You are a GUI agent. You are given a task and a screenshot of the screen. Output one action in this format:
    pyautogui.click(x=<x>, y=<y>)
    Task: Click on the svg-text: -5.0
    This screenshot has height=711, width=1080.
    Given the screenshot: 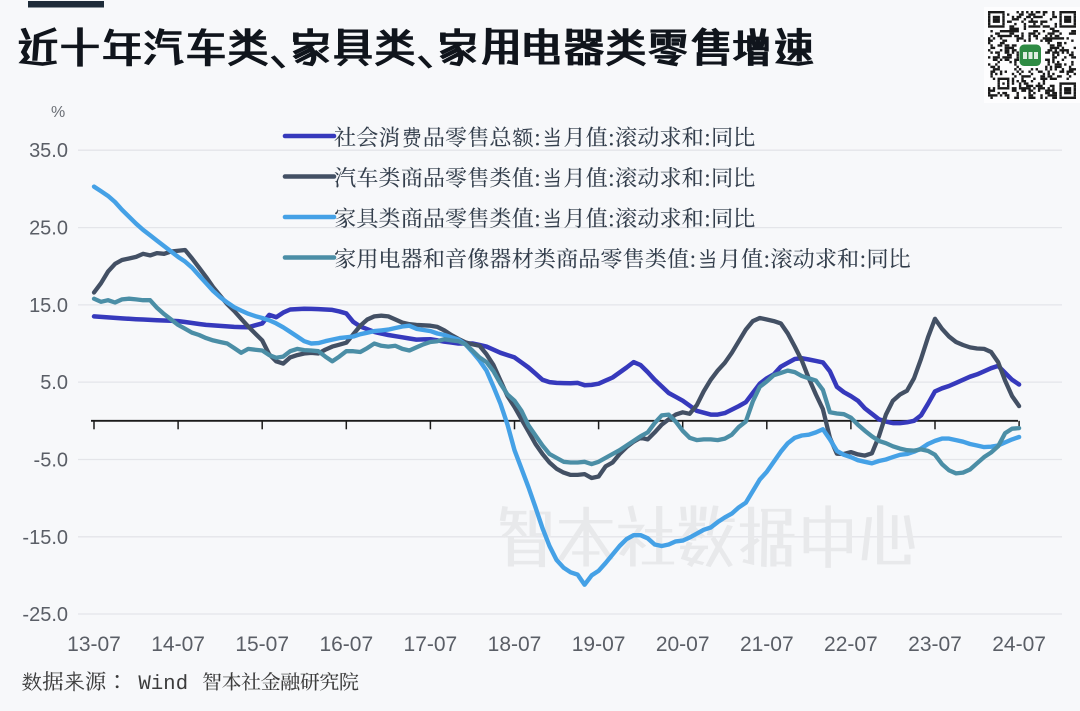 What is the action you would take?
    pyautogui.click(x=51, y=461)
    